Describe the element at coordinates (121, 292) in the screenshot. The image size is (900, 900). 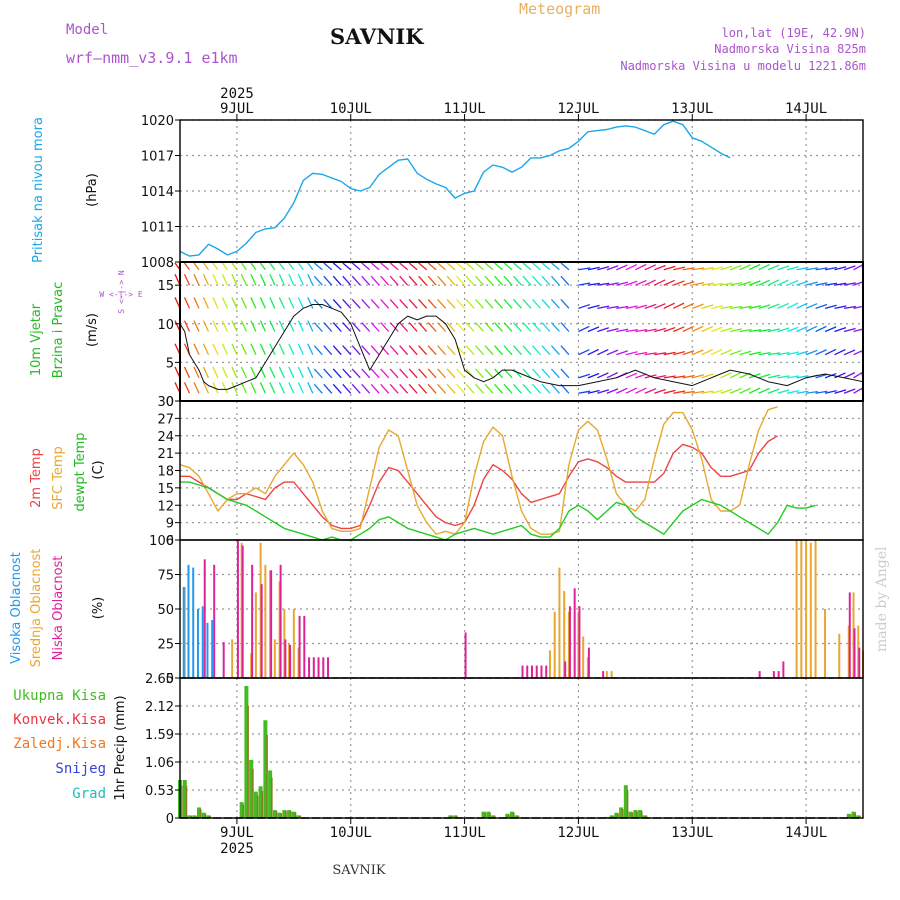
I see `wind-compass-vertical: S <-|-> N` at that location.